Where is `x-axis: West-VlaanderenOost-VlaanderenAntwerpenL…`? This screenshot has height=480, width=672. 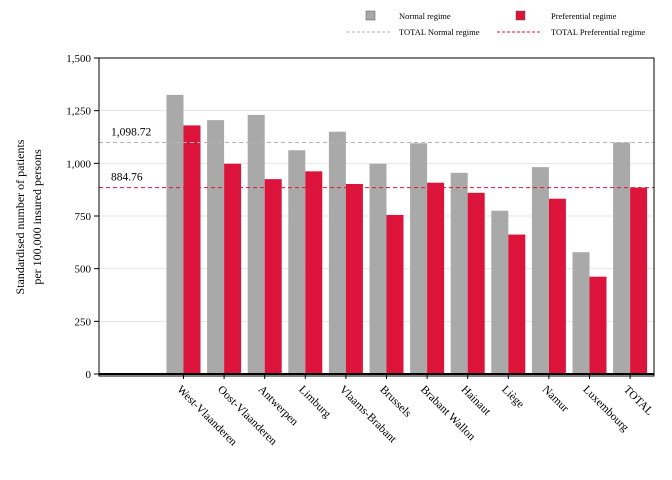 x-axis: West-VlaanderenOost-VlaanderenAntwerpenL… is located at coordinates (377, 411).